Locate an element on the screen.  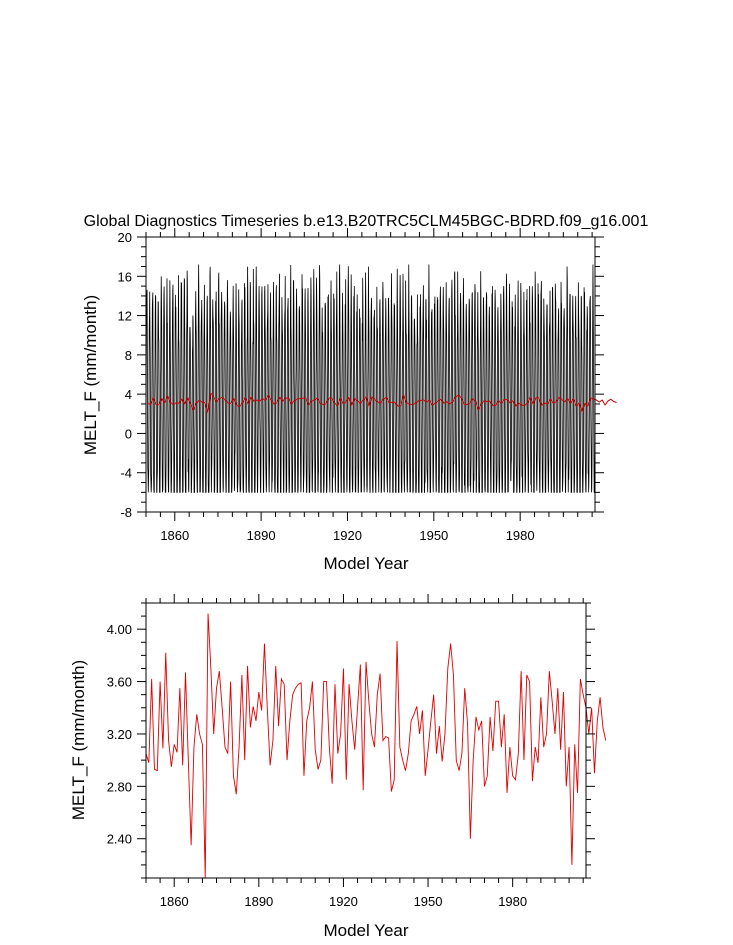
bottom-y-tick-label: 2.80 is located at coordinates (119, 786).